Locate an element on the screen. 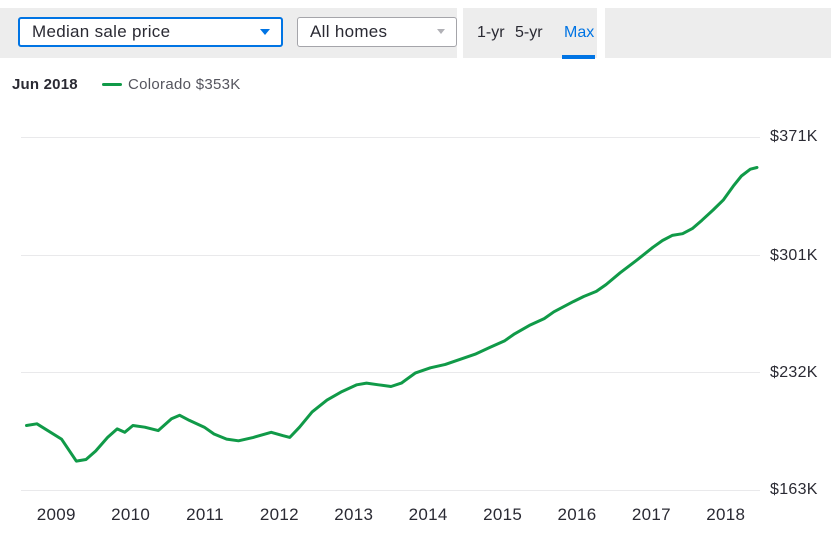 The height and width of the screenshot is (539, 831). tab-5-yr: 5-yr is located at coordinates (529, 32).